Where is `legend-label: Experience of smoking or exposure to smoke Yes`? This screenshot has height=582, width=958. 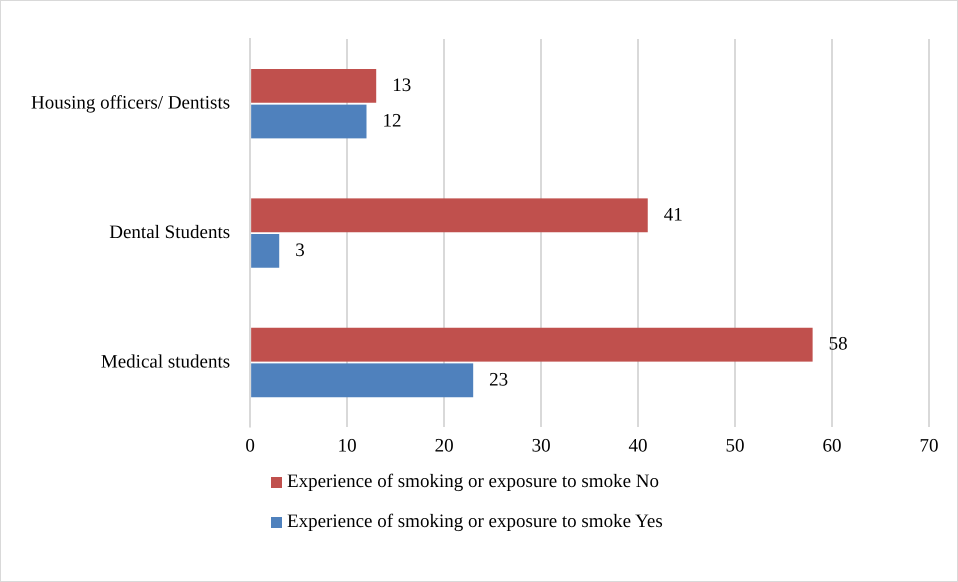
legend-label: Experience of smoking or exposure to smoke Yes is located at coordinates (475, 522).